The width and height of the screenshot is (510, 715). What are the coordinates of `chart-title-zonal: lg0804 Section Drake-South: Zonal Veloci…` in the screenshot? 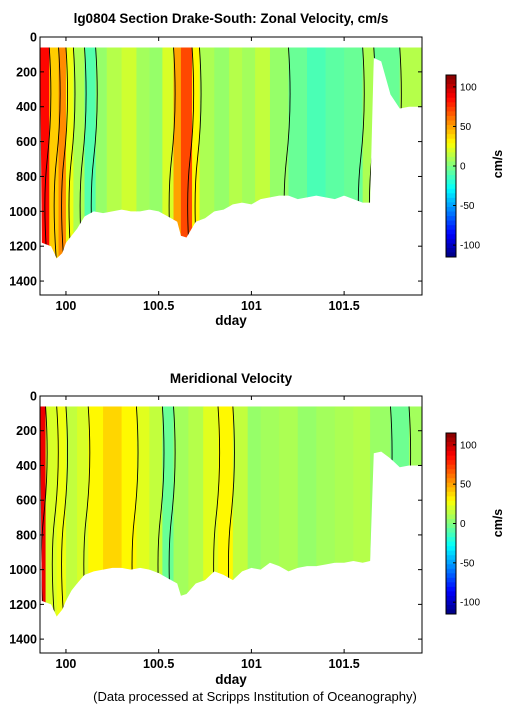 It's located at (231, 18).